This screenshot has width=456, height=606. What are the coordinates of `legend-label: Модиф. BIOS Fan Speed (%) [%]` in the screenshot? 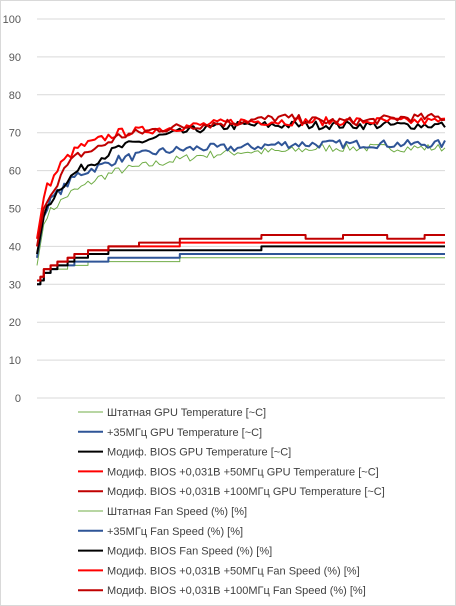 It's located at (189, 552).